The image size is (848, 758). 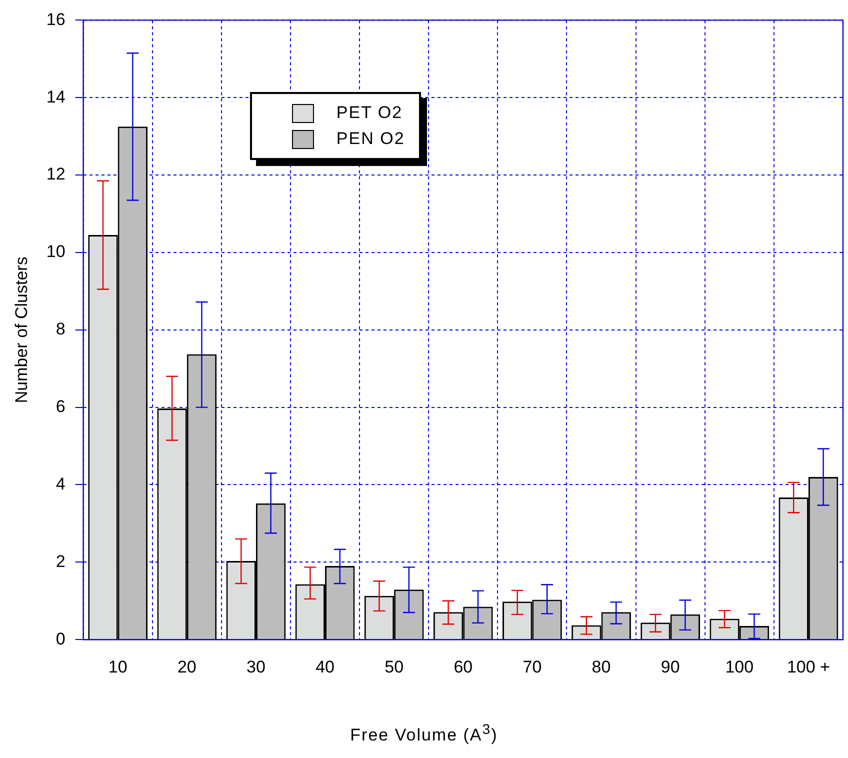 What do you see at coordinates (61, 406) in the screenshot?
I see `y-tick-label: 6` at bounding box center [61, 406].